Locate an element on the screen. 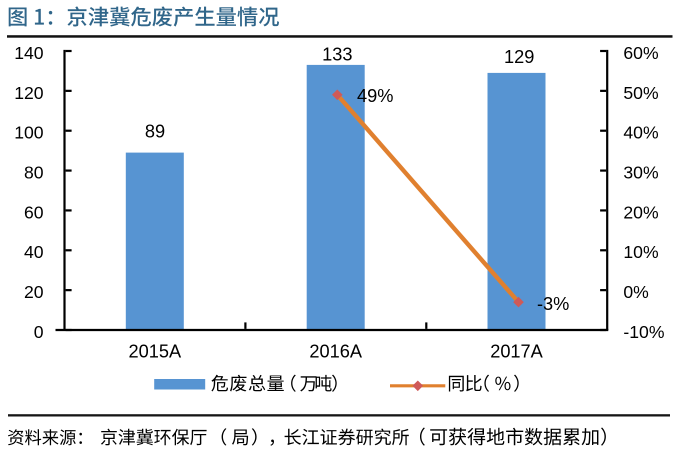 This screenshot has height=452, width=676. svg-text: 20 is located at coordinates (34, 292).